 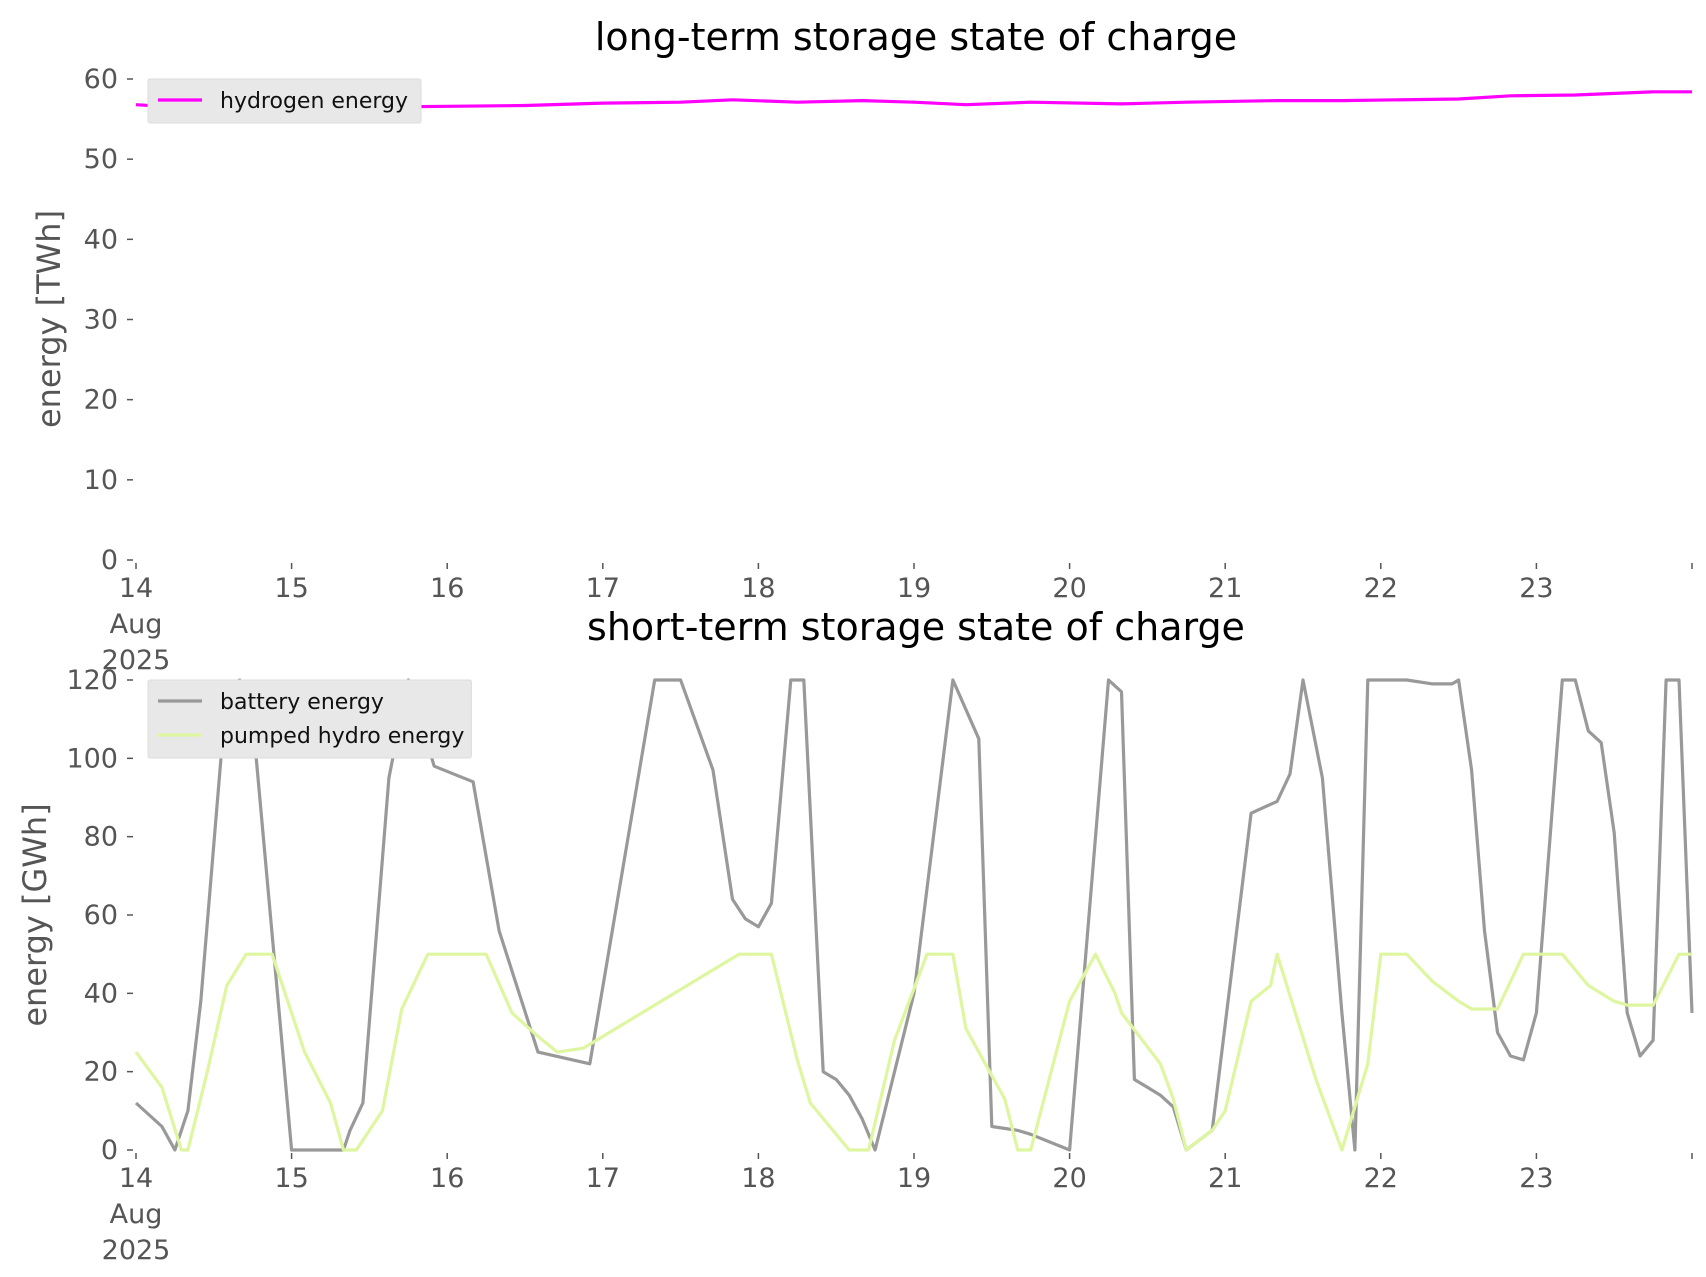 What do you see at coordinates (92, 680) in the screenshot?
I see `y-tick-label: 120` at bounding box center [92, 680].